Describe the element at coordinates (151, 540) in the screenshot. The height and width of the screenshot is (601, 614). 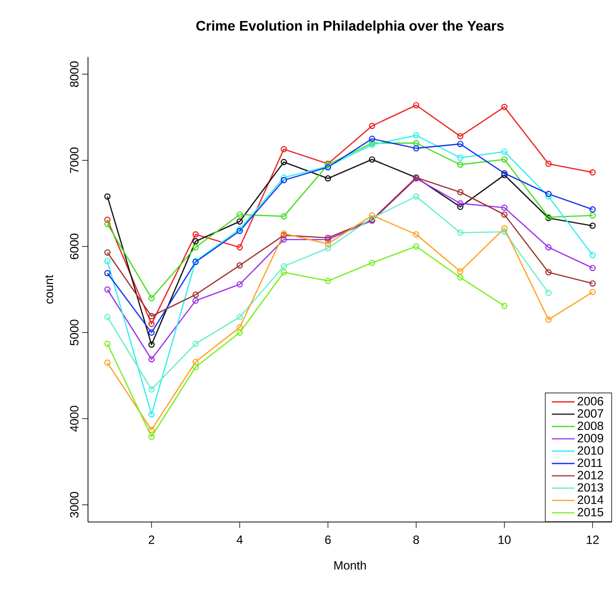
I see `x-tick-label: 2` at that location.